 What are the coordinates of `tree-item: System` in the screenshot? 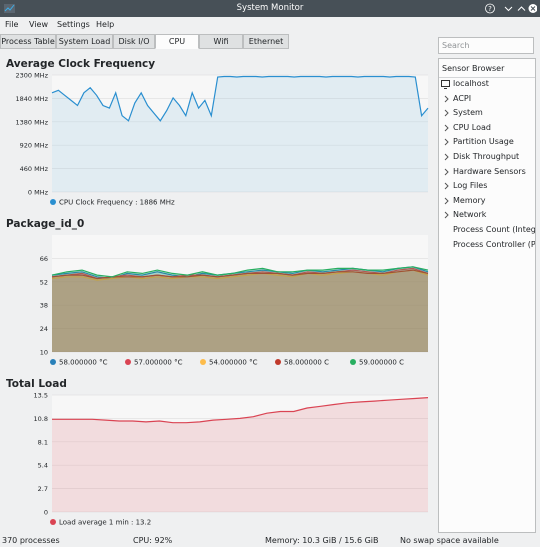 It's located at (468, 113).